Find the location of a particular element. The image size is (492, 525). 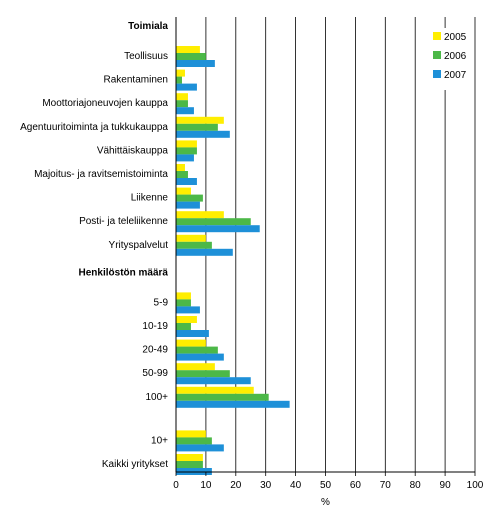

category-label: Agentuuritoiminta ja tukkukauppa is located at coordinates (94, 127).